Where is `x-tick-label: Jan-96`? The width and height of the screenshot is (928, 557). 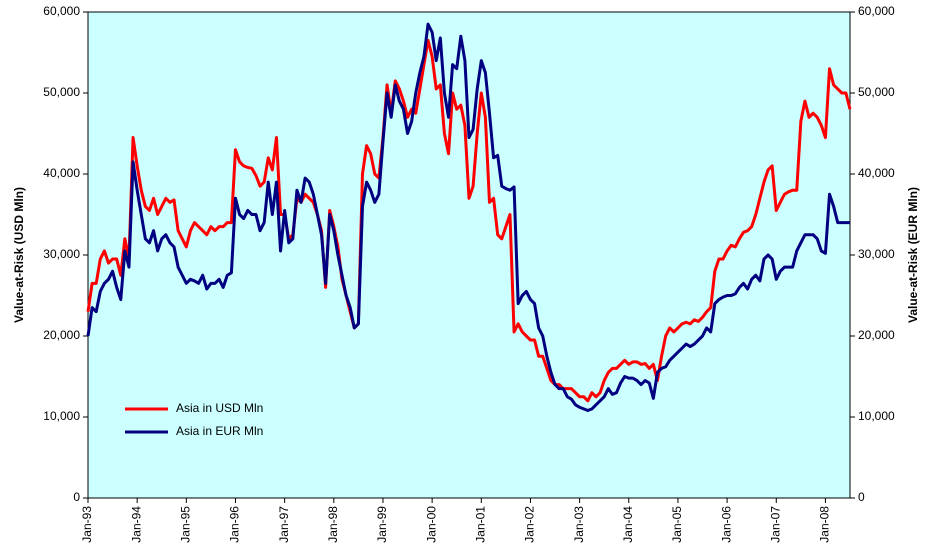 x-tick-label: Jan-96 is located at coordinates (235, 524).